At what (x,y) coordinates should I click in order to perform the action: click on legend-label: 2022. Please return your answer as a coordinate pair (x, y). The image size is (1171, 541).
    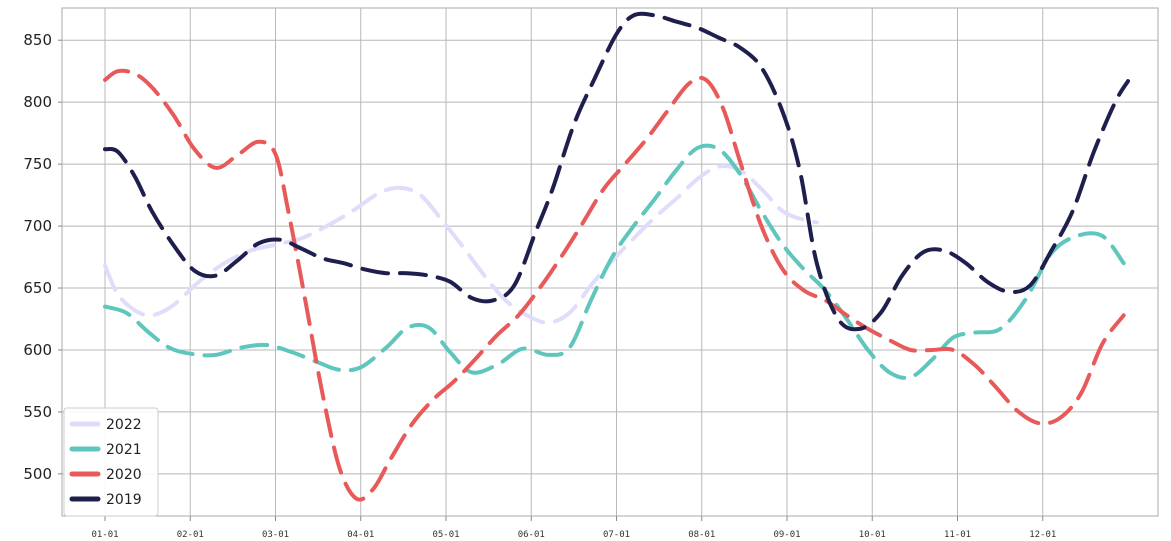
    Looking at the image, I should click on (124, 425).